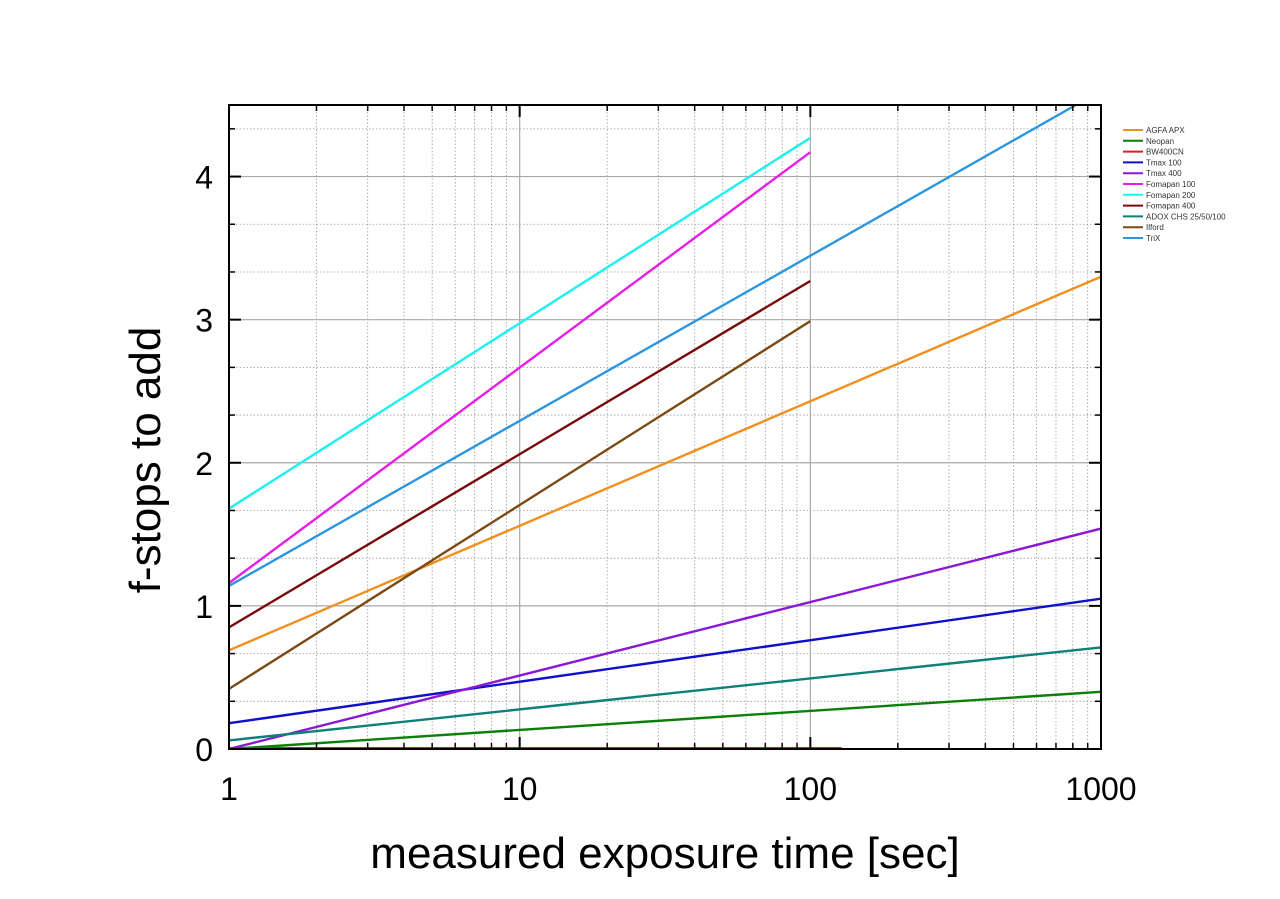  What do you see at coordinates (145, 460) in the screenshot?
I see `y-axis-label: f-stops to add` at bounding box center [145, 460].